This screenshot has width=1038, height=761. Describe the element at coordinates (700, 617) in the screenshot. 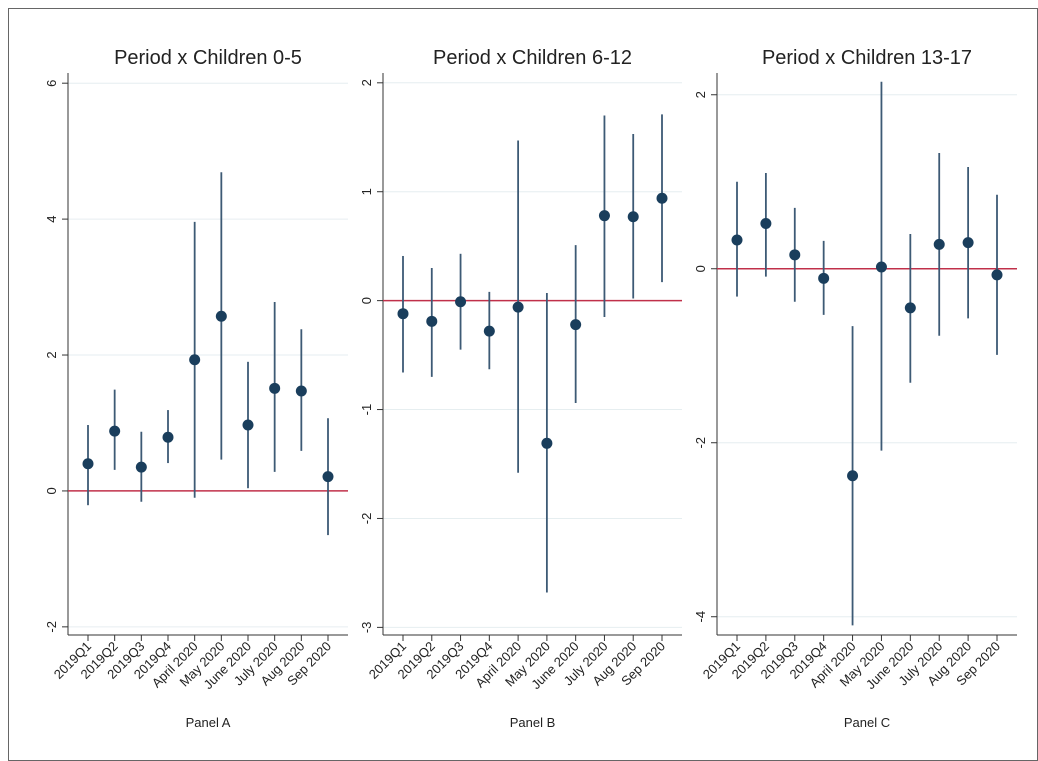

I see `y-tick-label: -4` at that location.